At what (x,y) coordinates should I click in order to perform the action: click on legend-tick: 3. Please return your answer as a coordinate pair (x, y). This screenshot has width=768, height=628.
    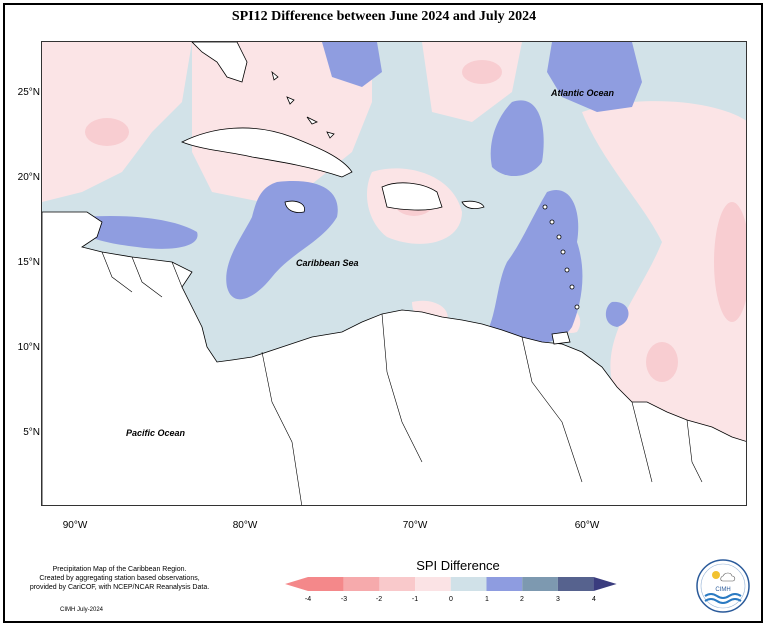
    Looking at the image, I should click on (558, 599).